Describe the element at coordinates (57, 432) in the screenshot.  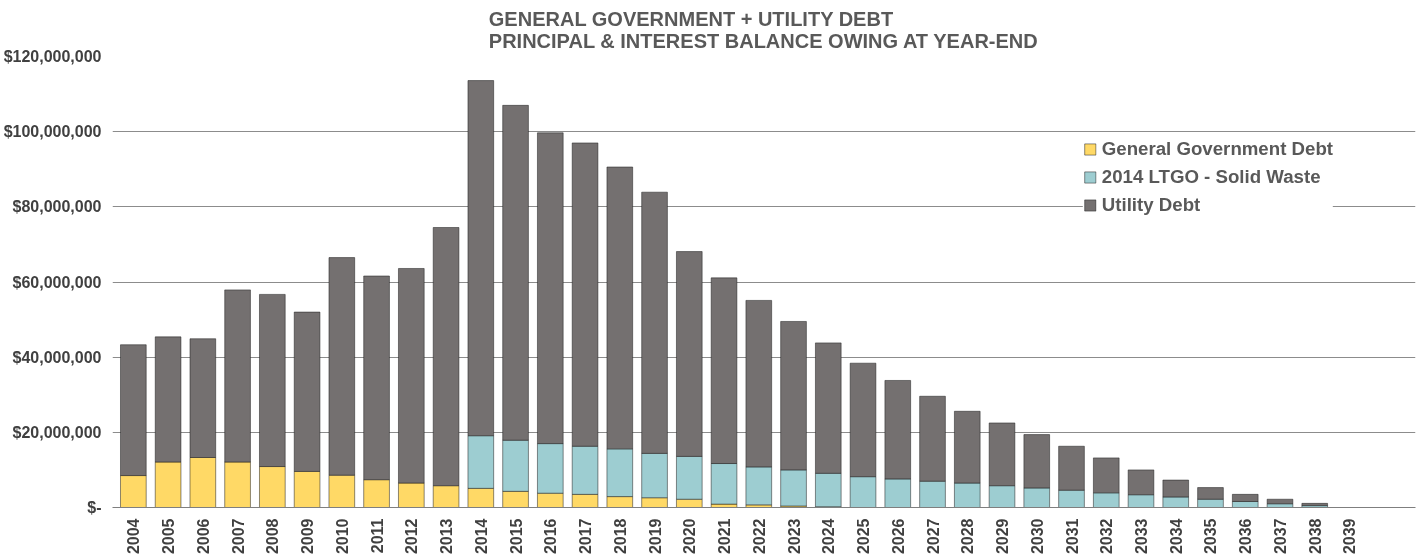
I see `y-tick-label: $20,000,000` at that location.